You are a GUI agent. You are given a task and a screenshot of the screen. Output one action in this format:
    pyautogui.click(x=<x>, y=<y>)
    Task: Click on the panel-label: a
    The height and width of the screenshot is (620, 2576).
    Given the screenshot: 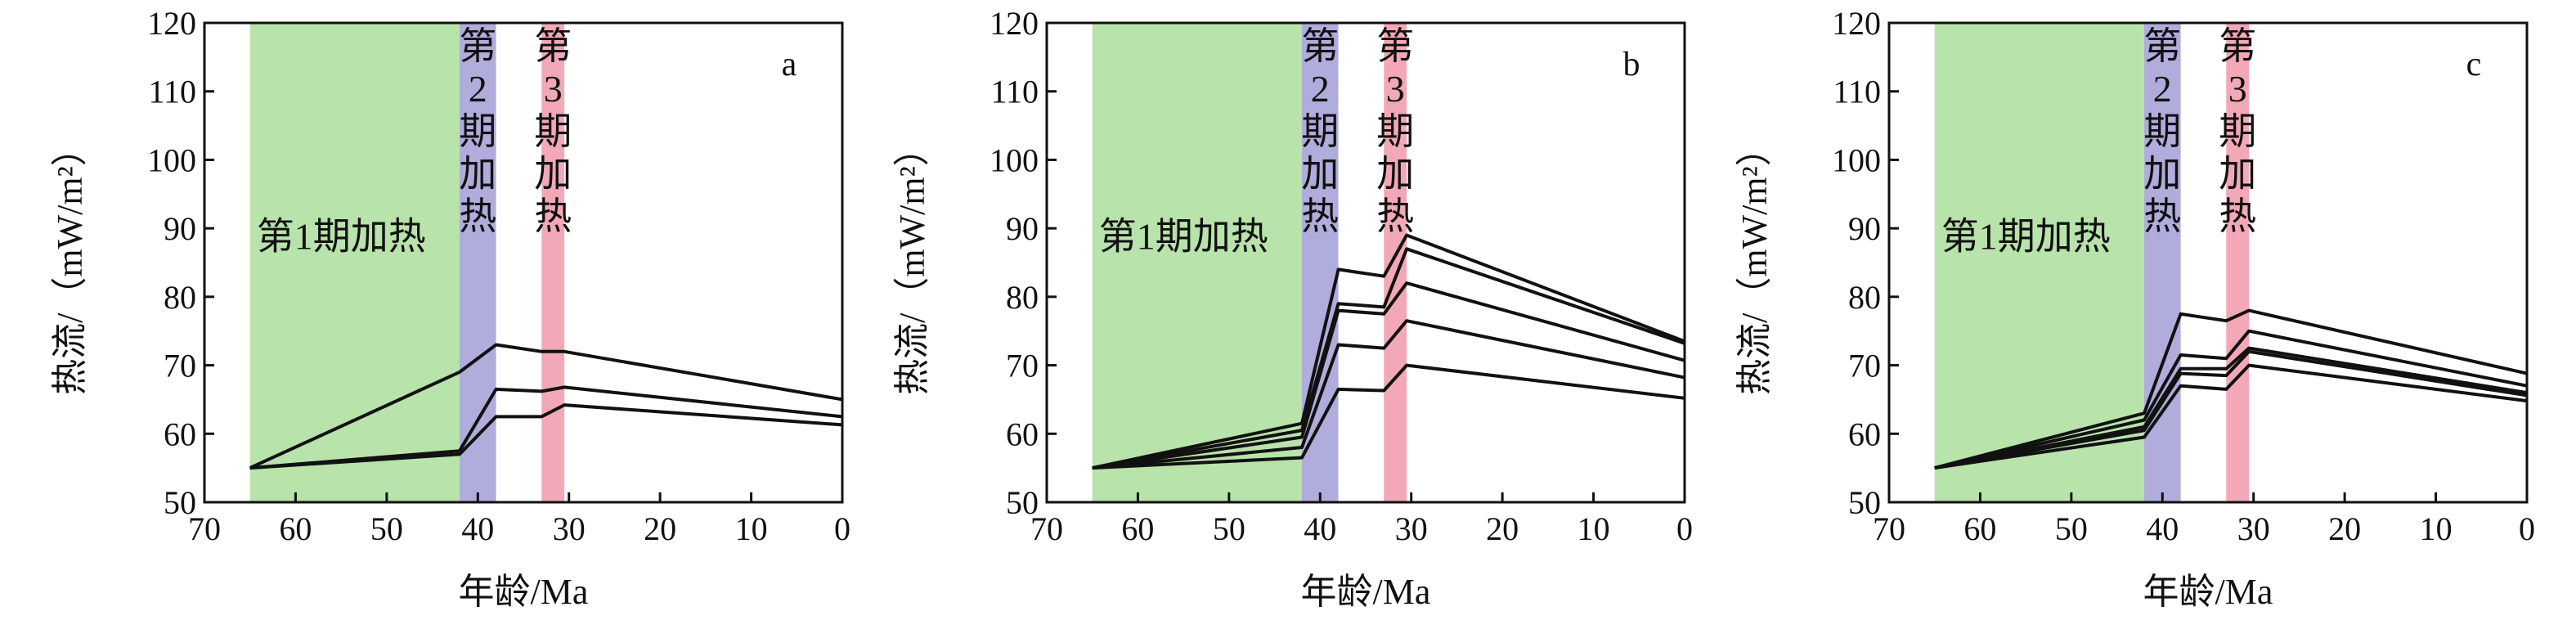 What is the action you would take?
    pyautogui.click(x=789, y=64)
    